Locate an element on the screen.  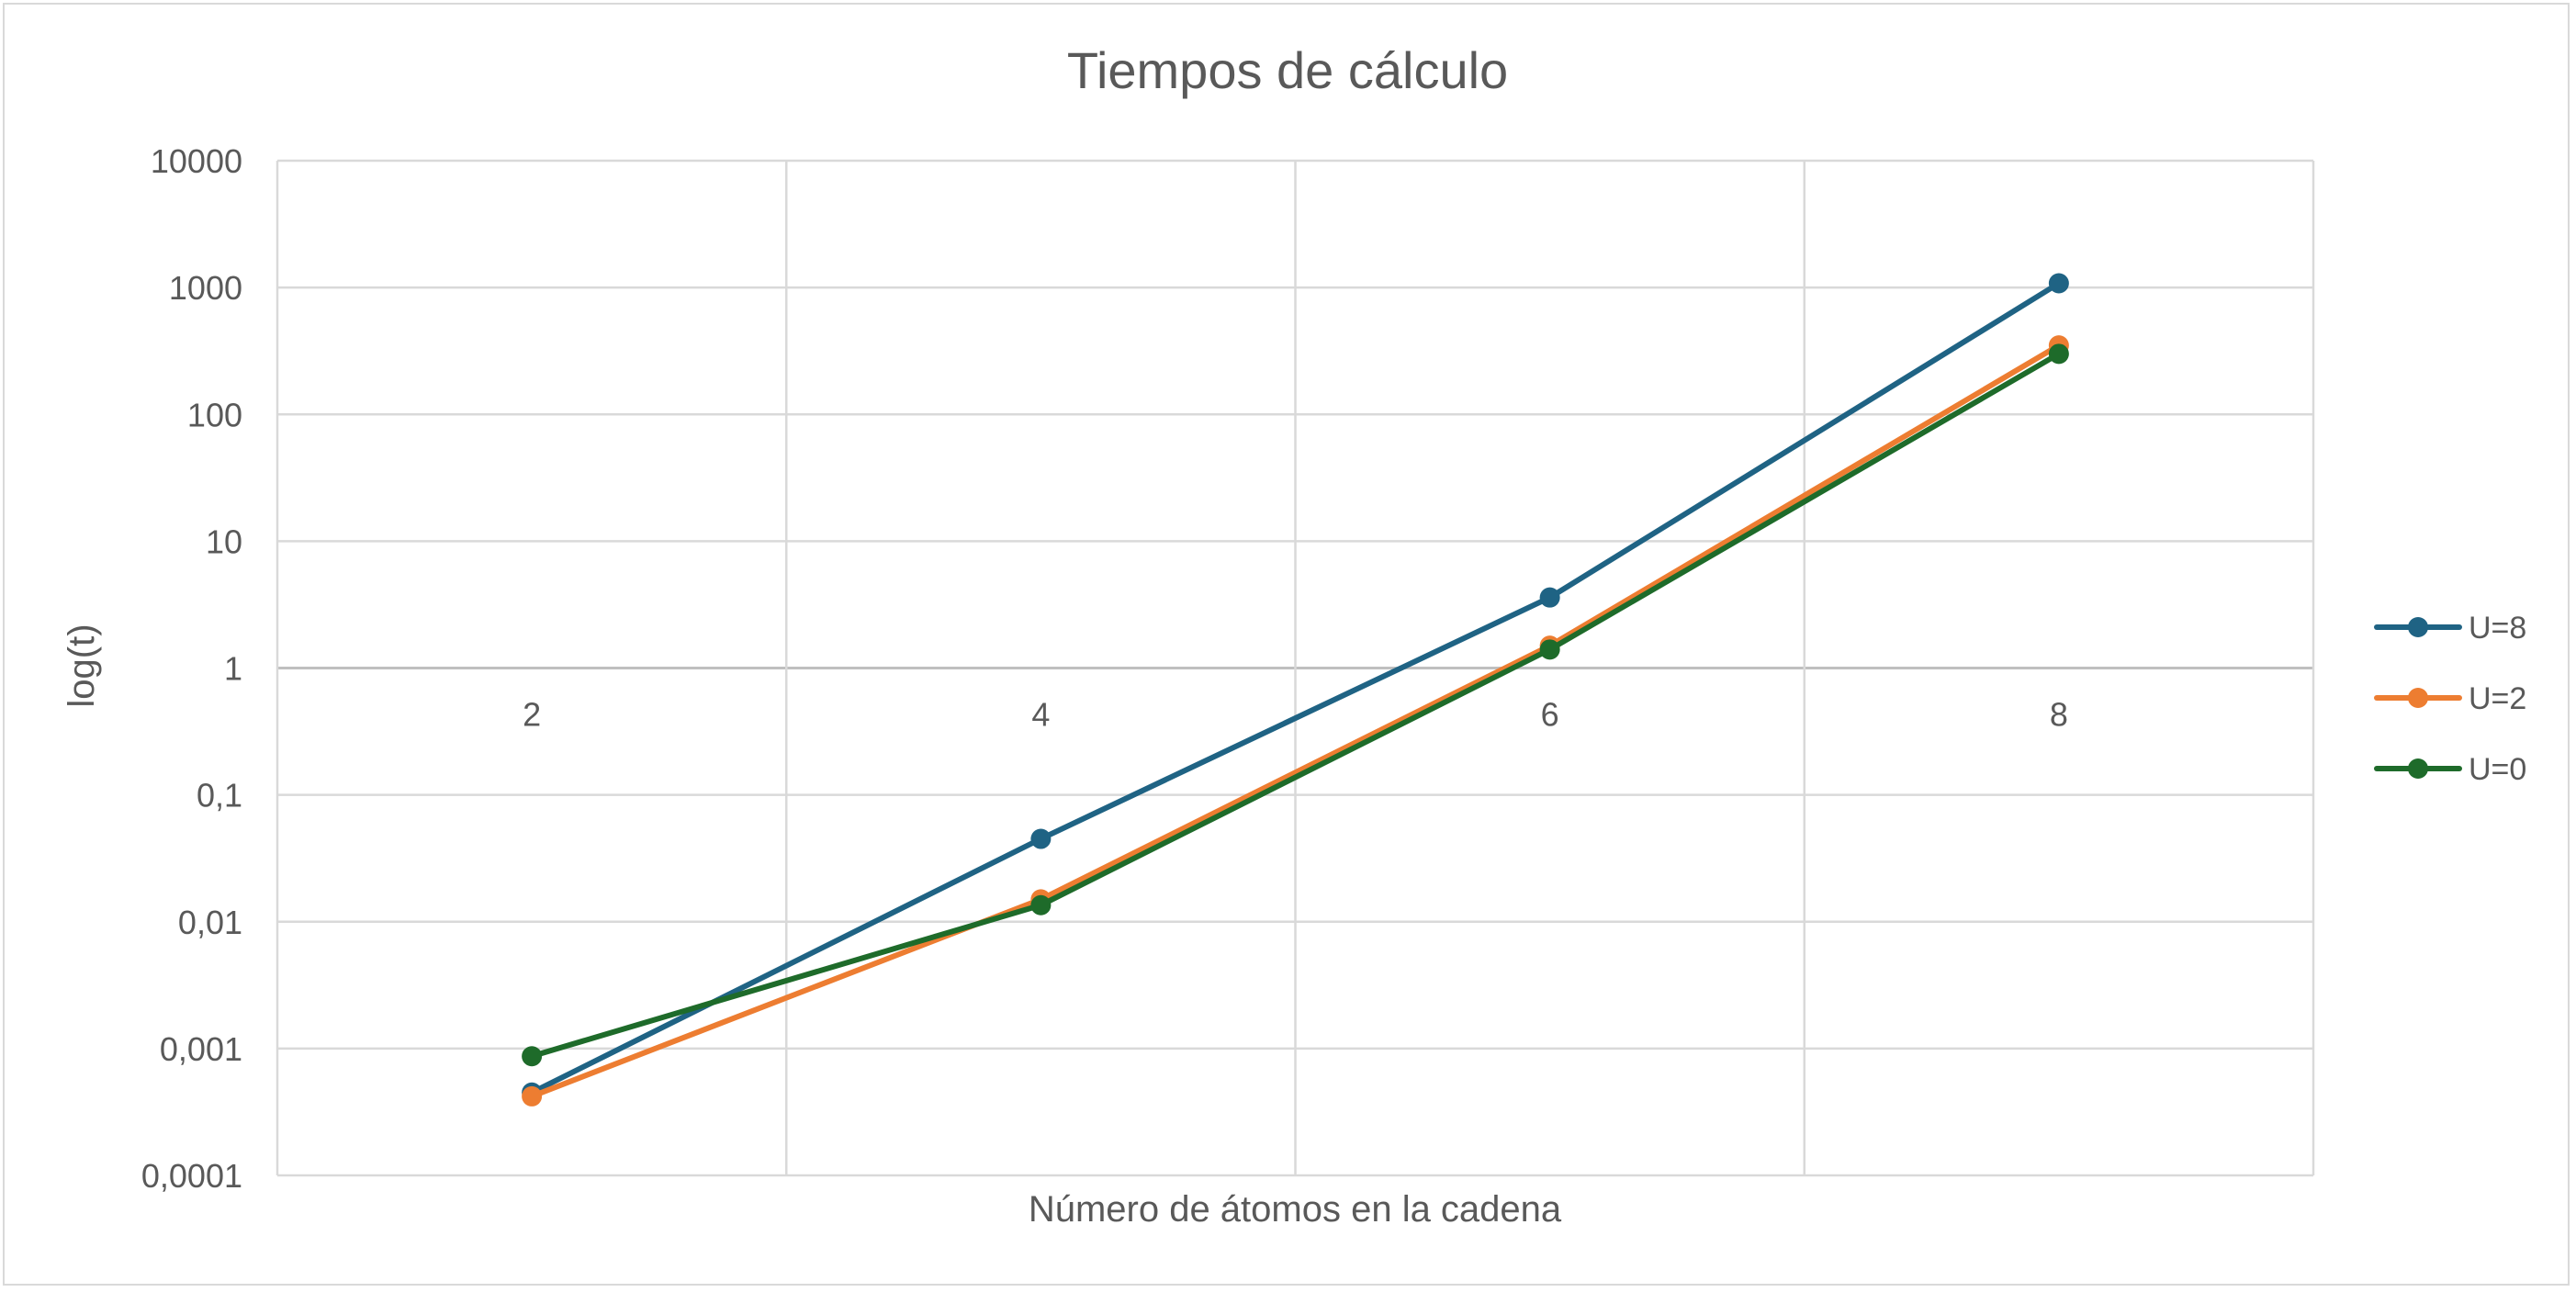
y-tick-label: 1000 is located at coordinates (205, 288).